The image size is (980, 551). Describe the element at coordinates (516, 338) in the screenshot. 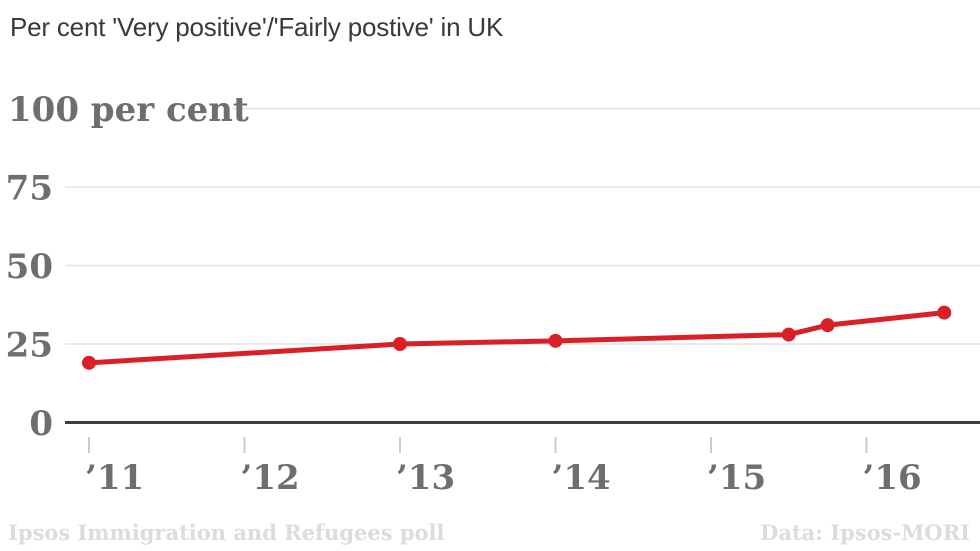

I see `series-line` at that location.